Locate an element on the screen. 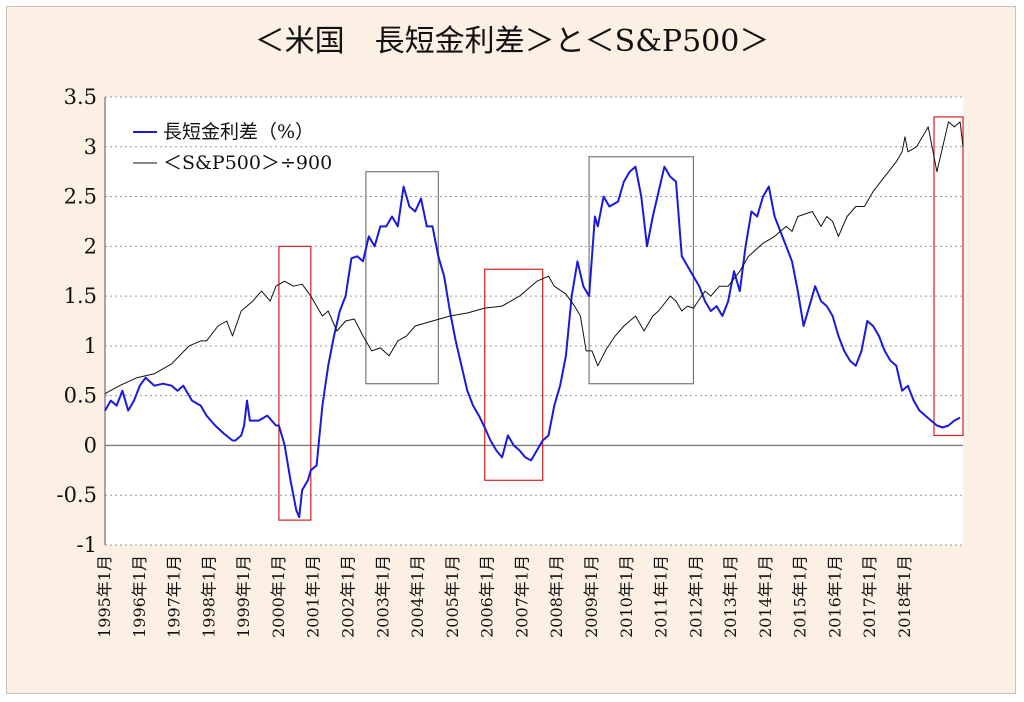 The height and width of the screenshot is (702, 1024). x-tick-label: 2016年1月 is located at coordinates (835, 596).